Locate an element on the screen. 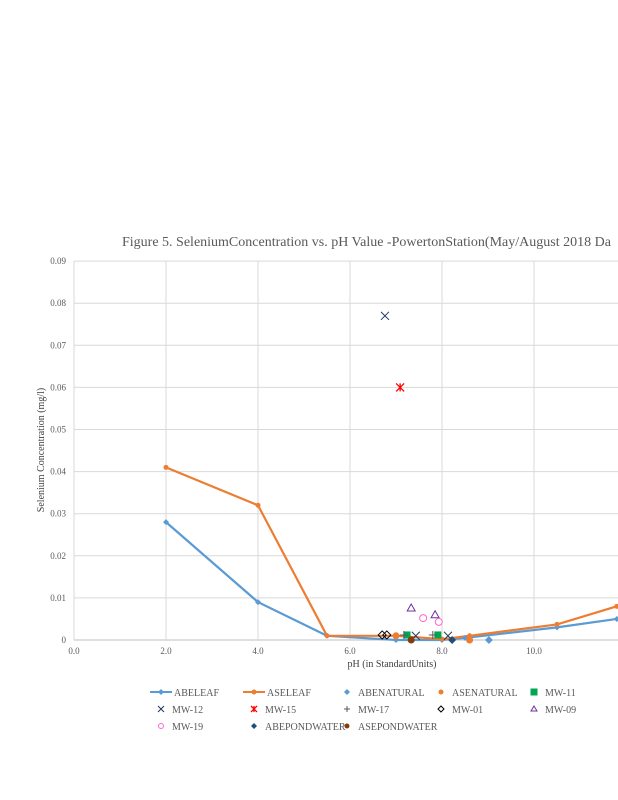 Image resolution: width=618 pixels, height=800 pixels. legend-item-abeleaf: ABELEAF is located at coordinates (184, 693).